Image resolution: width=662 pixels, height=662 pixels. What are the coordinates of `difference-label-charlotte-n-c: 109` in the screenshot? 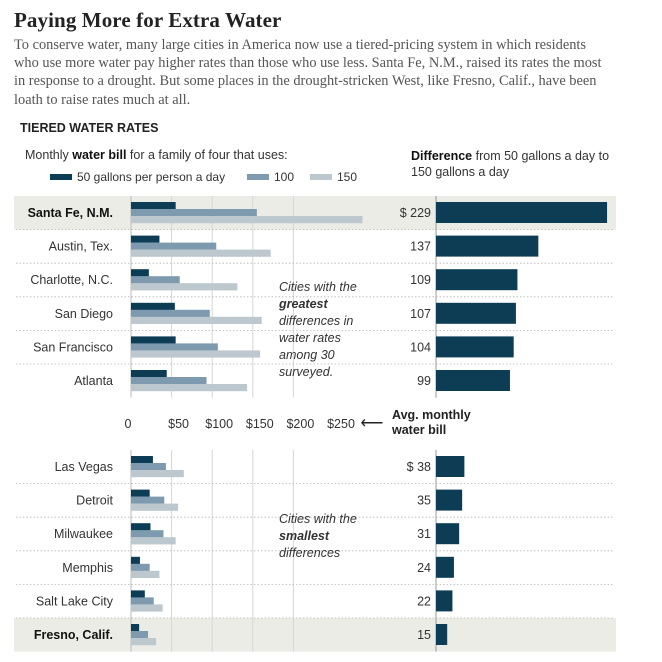 It's located at (420, 280).